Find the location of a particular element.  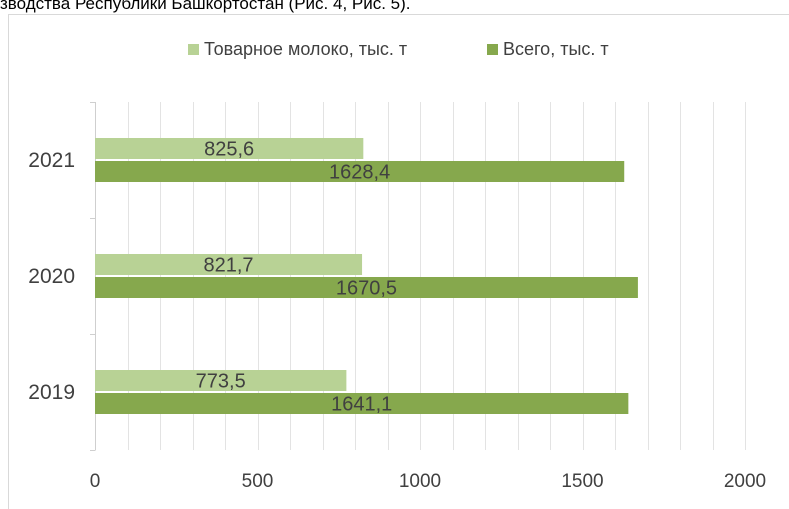

data-label: 773,5 is located at coordinates (221, 382).